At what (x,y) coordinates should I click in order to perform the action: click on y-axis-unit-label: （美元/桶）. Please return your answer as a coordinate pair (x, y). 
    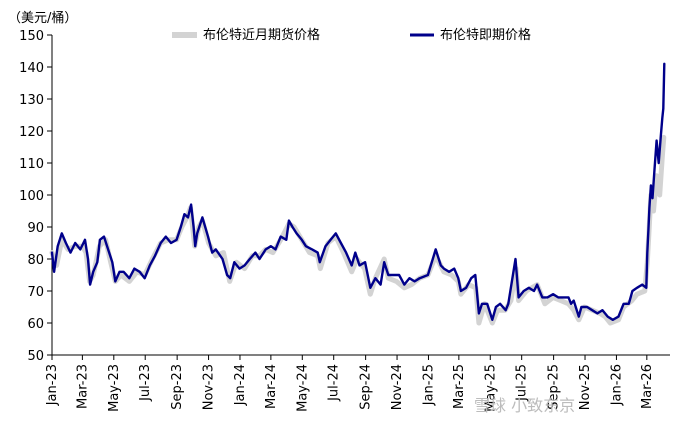
    Looking at the image, I should click on (42, 18).